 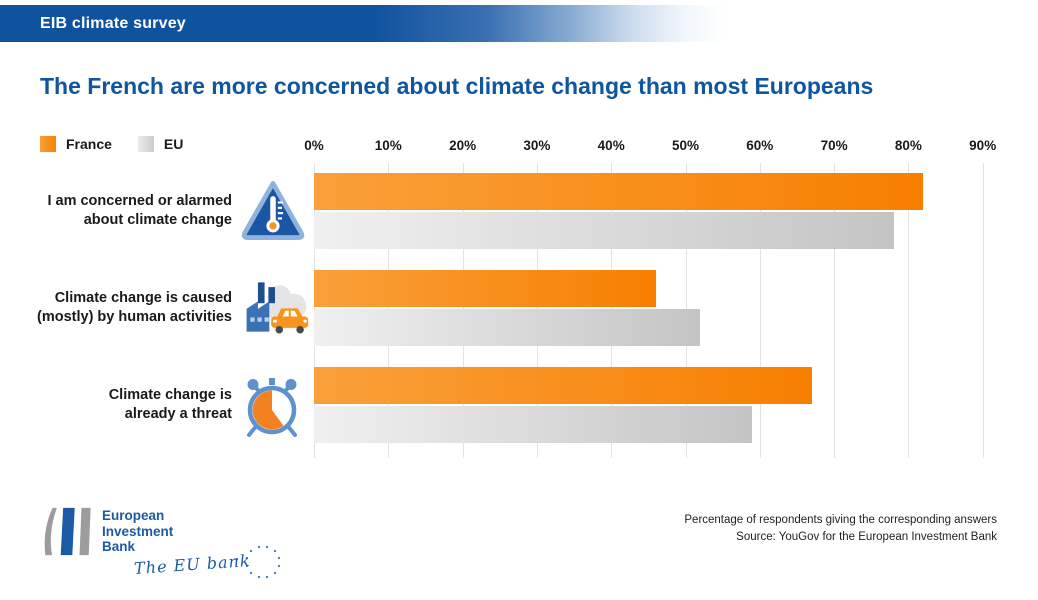 I want to click on axis-tick-label: 80%, so click(x=908, y=145).